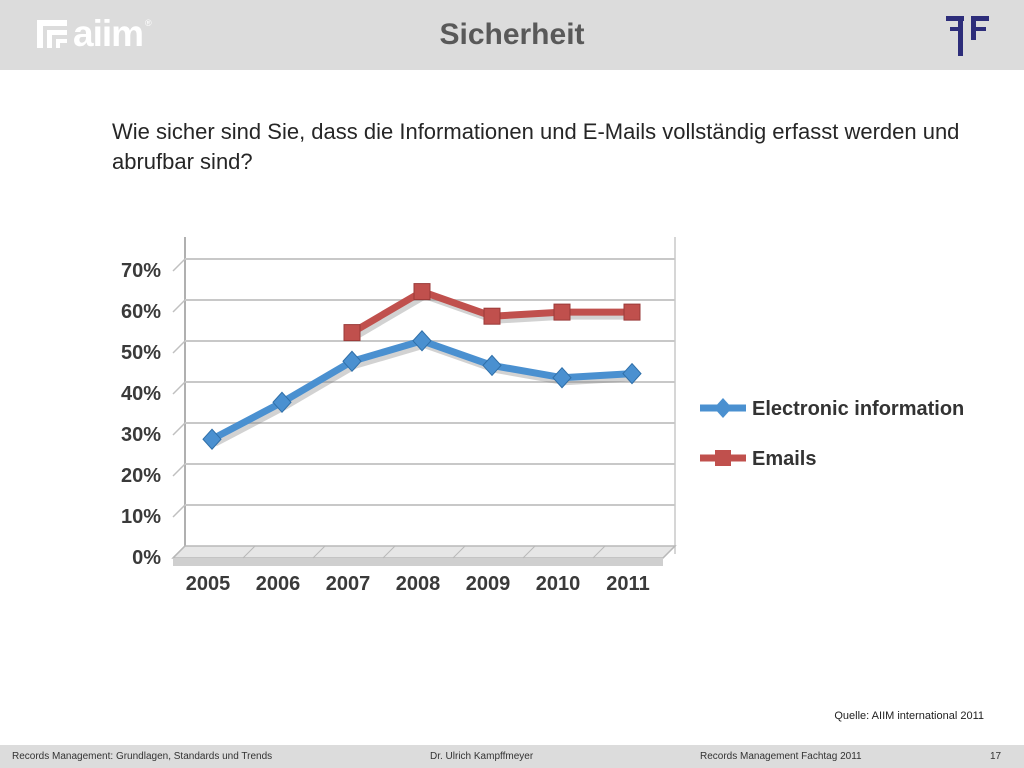  Describe the element at coordinates (141, 271) in the screenshot. I see `y-tick-label: 70%` at that location.